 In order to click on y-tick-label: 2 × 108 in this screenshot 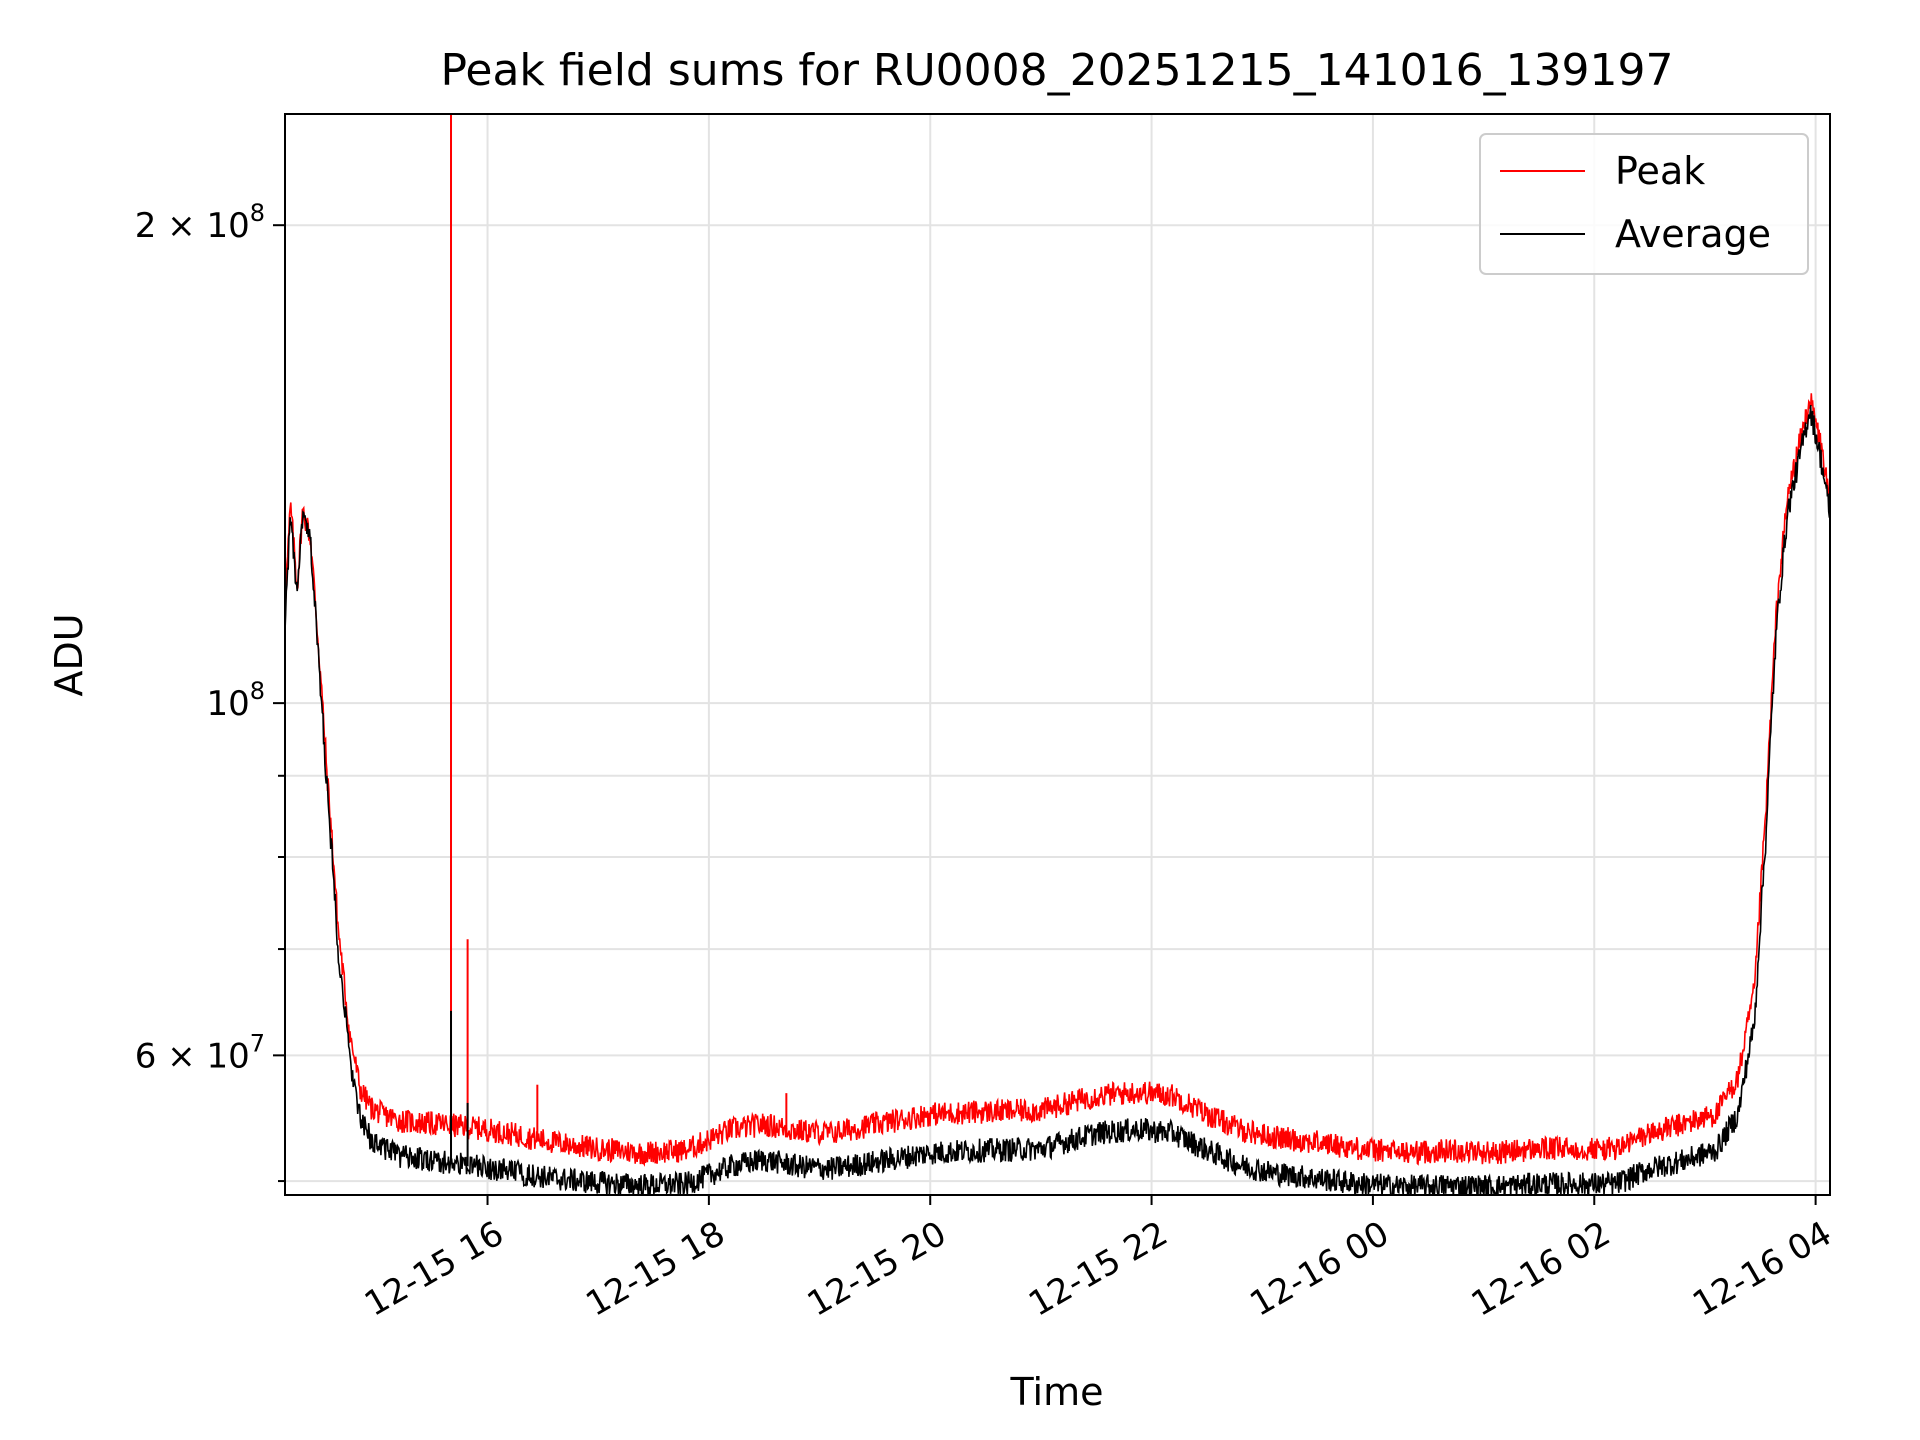, I will do `click(200, 222)`.